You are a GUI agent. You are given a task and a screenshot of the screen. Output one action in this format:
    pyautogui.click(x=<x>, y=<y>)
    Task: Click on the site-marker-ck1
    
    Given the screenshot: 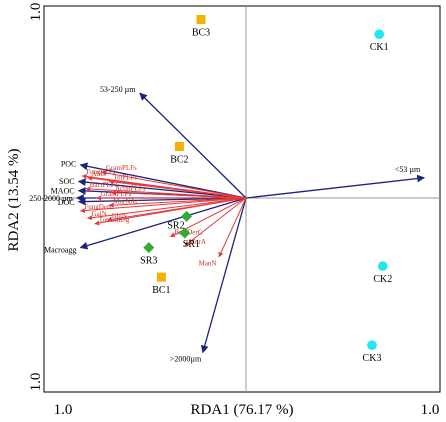 What is the action you would take?
    pyautogui.click(x=379, y=34)
    